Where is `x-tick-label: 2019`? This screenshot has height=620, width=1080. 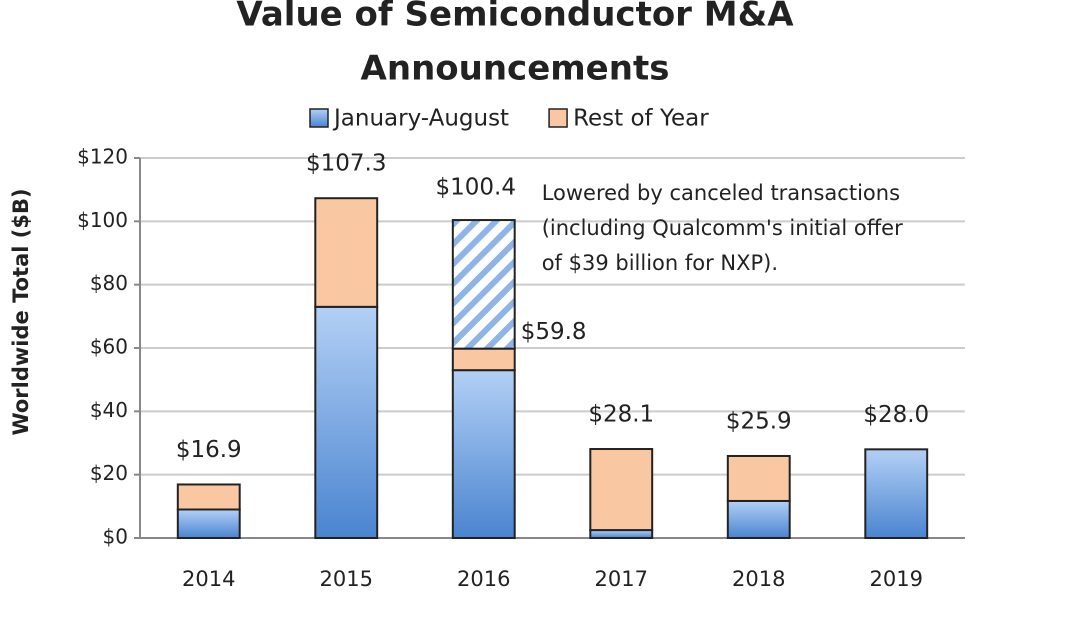
x-tick-label: 2019 is located at coordinates (896, 579).